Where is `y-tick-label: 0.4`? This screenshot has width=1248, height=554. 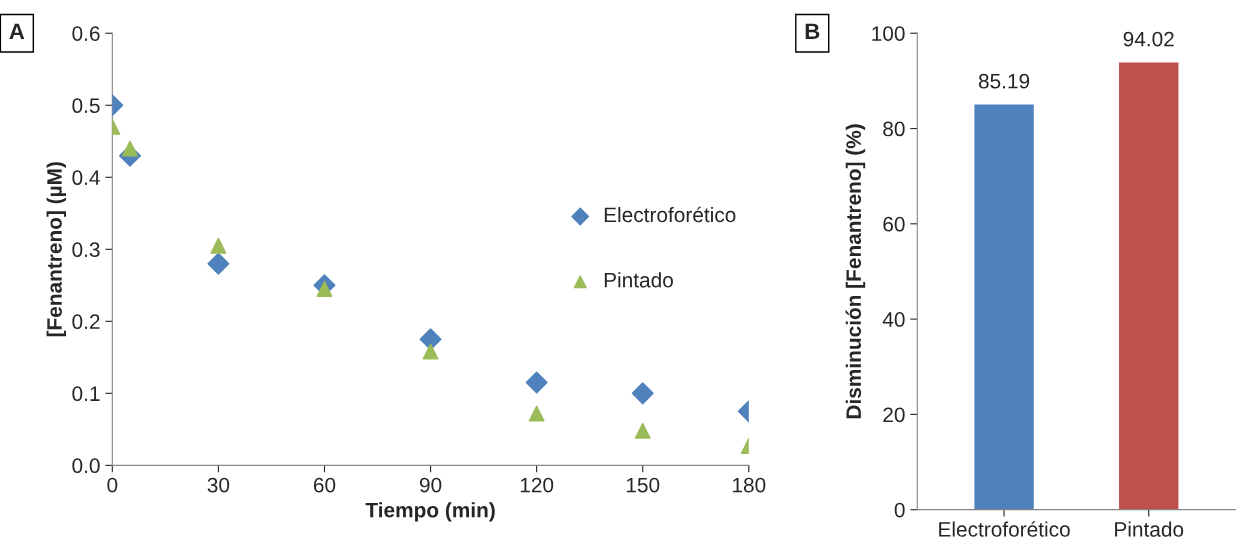
y-tick-label: 0.4 is located at coordinates (86, 178).